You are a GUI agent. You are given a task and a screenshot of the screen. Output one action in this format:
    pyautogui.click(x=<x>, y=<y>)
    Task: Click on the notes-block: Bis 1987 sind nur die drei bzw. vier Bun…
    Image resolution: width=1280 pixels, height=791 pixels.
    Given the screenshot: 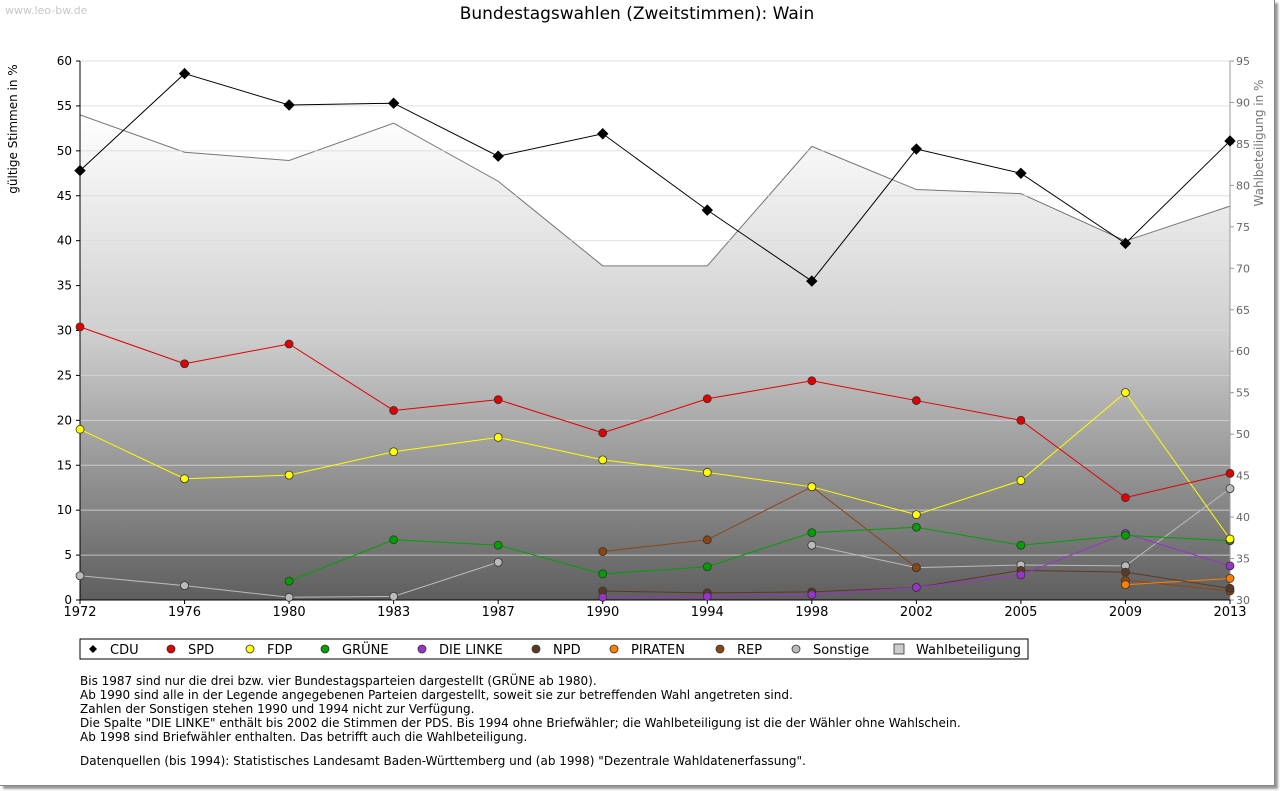 What is the action you would take?
    pyautogui.click(x=520, y=721)
    